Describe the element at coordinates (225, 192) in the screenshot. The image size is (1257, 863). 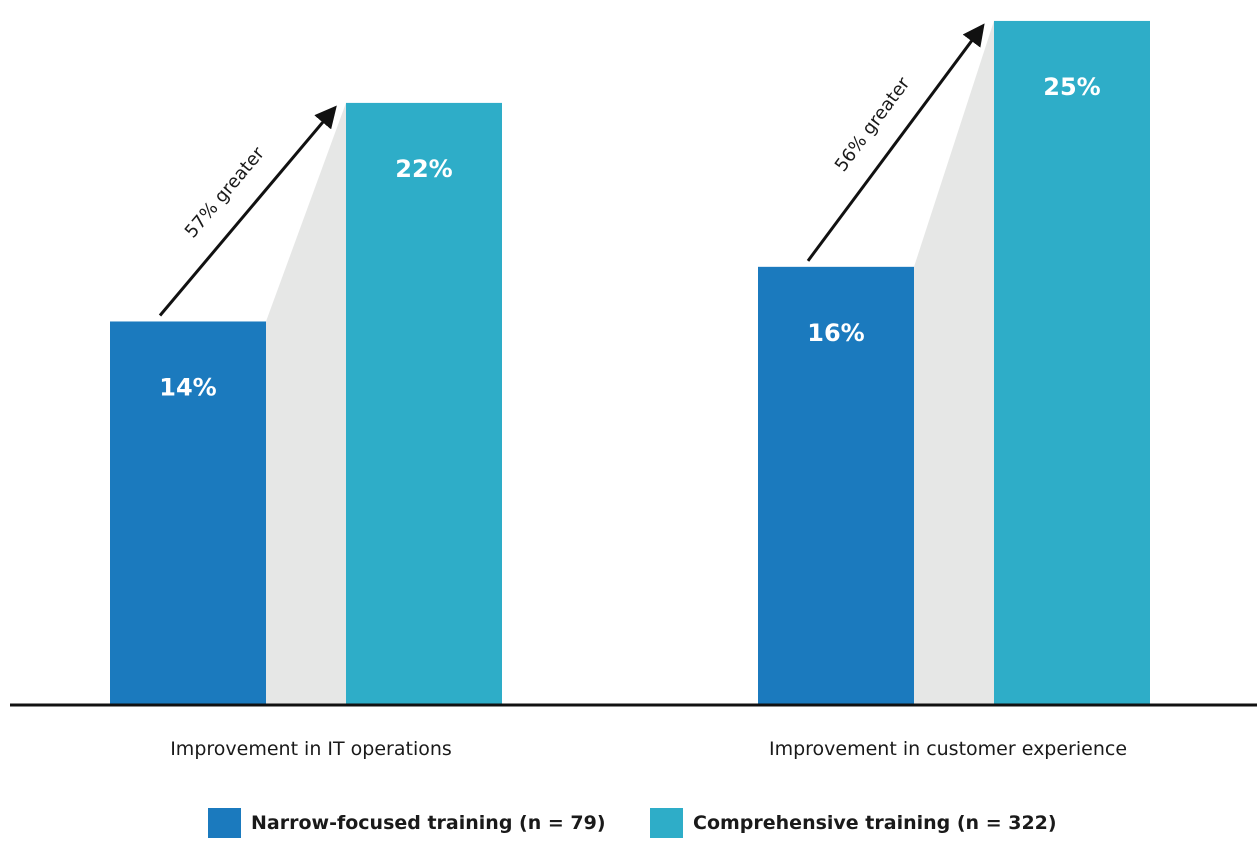
I see `annotation-label: 57% greater` at that location.